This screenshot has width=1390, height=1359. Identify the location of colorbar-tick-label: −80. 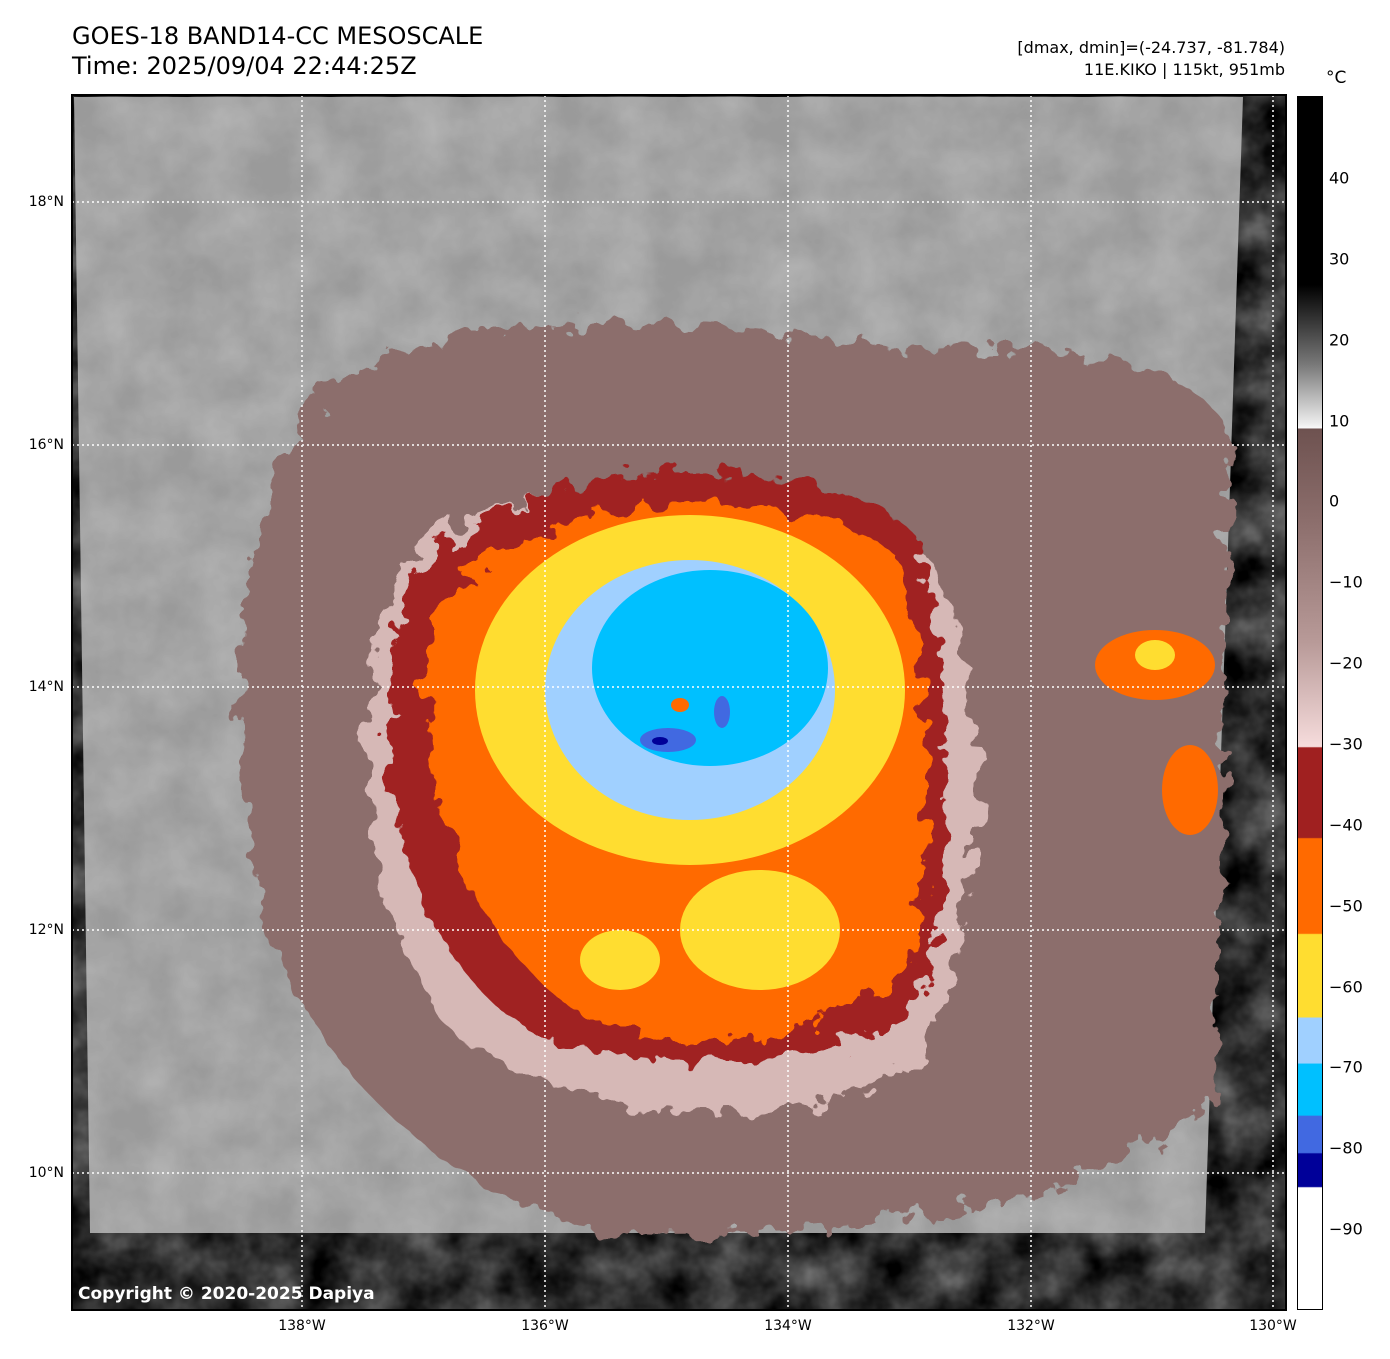
(1346, 1148).